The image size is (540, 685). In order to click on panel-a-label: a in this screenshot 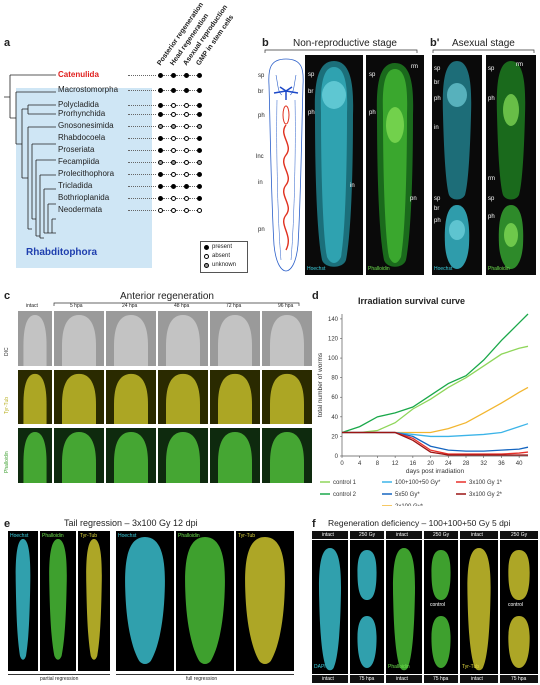, I will do `click(7, 43)`.